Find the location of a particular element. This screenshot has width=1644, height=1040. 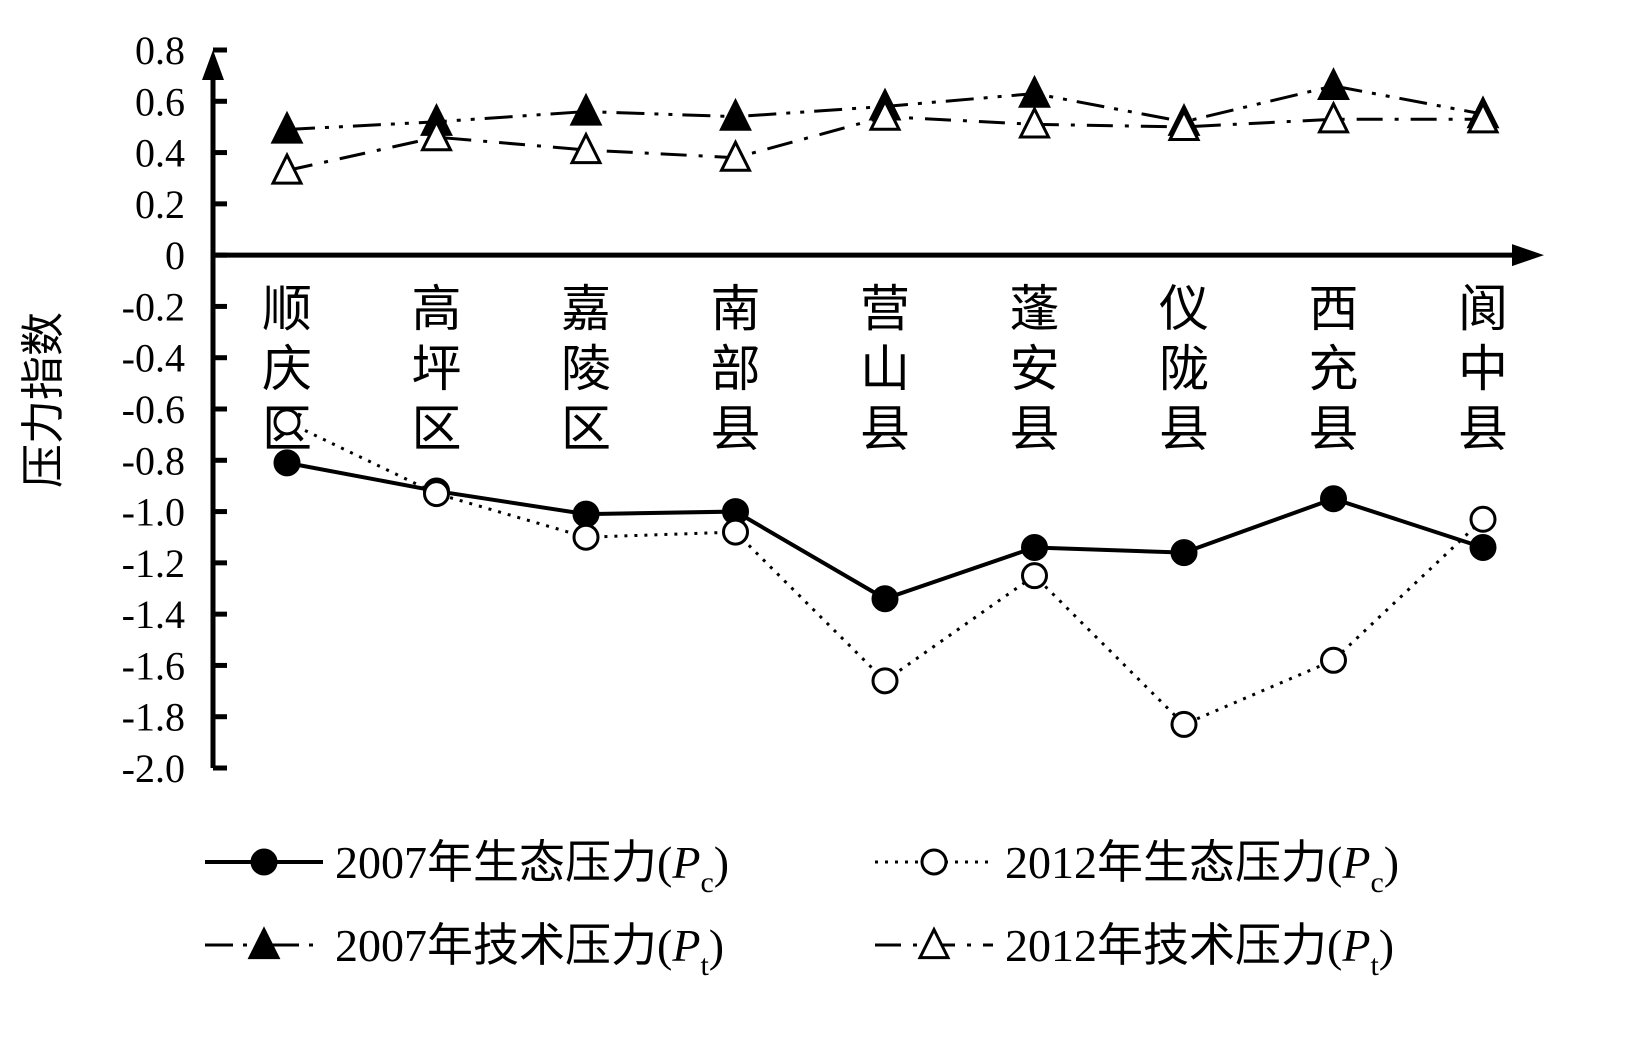

y-tick-label: -2.0 is located at coordinates (153, 768).